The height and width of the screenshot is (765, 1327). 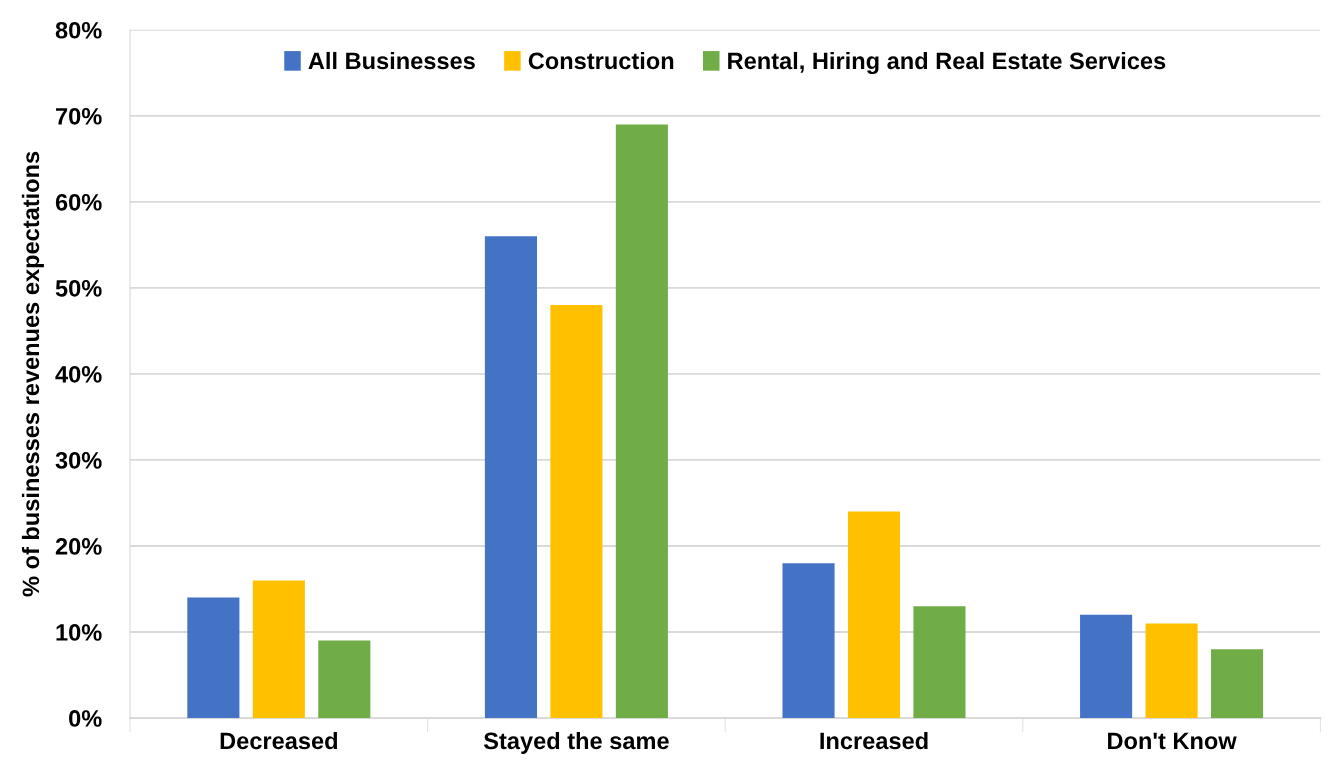 What do you see at coordinates (391, 60) in the screenshot?
I see `legend-label: All Businesses` at bounding box center [391, 60].